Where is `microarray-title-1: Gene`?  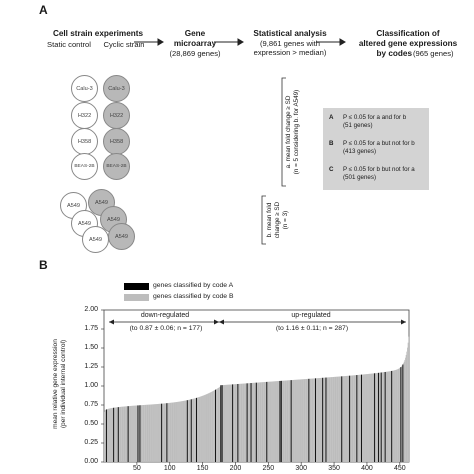 microarray-title-1: Gene is located at coordinates (195, 33).